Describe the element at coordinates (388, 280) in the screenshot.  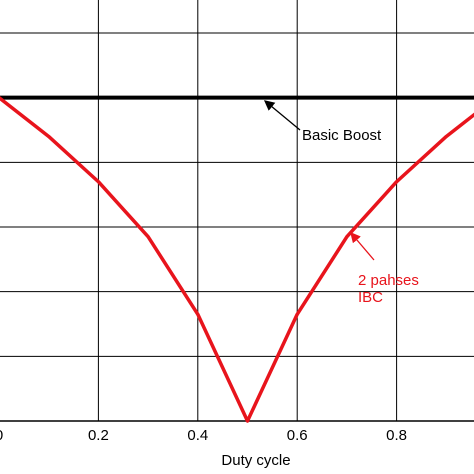
I see `annotation: 2 pahses` at that location.